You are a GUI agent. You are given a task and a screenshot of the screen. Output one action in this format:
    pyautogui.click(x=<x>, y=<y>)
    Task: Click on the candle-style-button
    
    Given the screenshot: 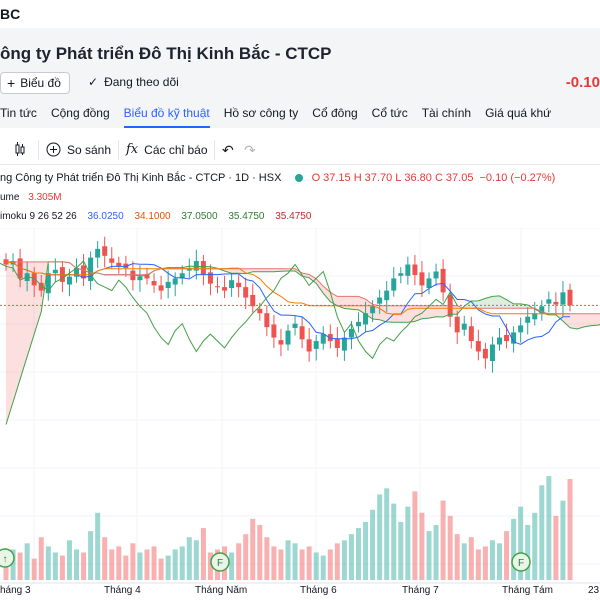 What is the action you would take?
    pyautogui.click(x=20, y=149)
    